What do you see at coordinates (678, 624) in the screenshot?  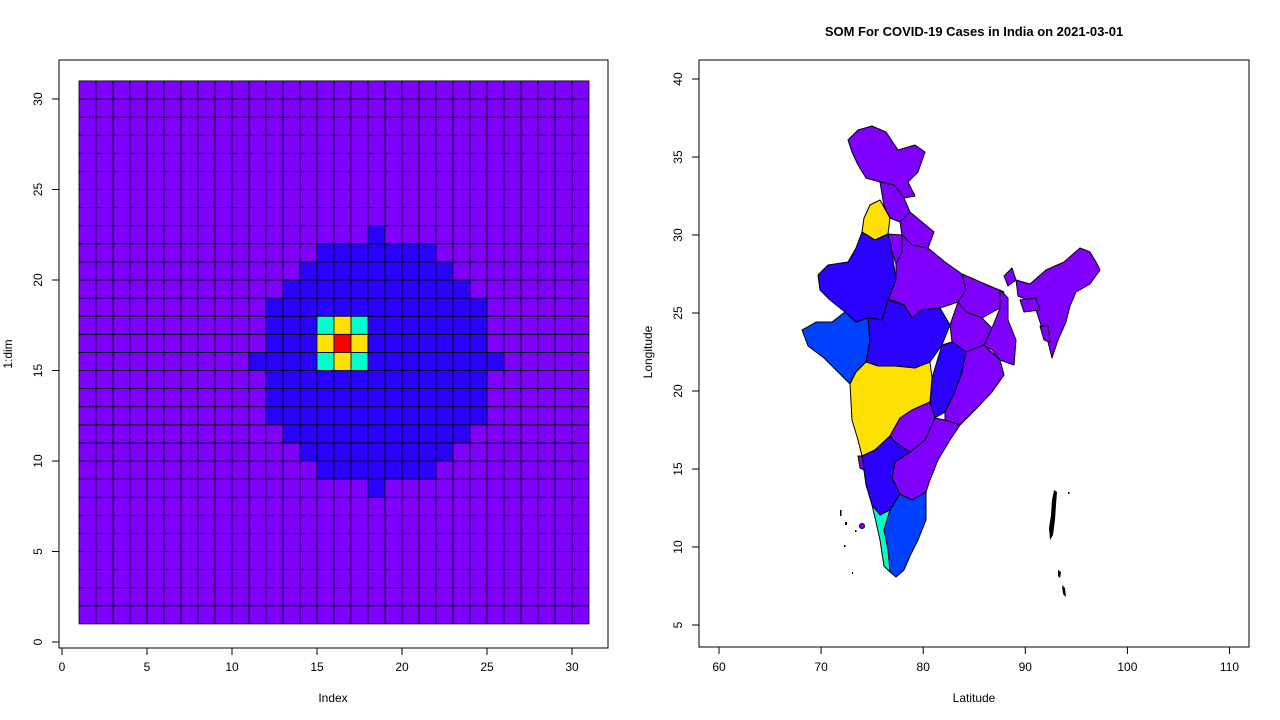 I see `y-tick-label: 5` at bounding box center [678, 624].